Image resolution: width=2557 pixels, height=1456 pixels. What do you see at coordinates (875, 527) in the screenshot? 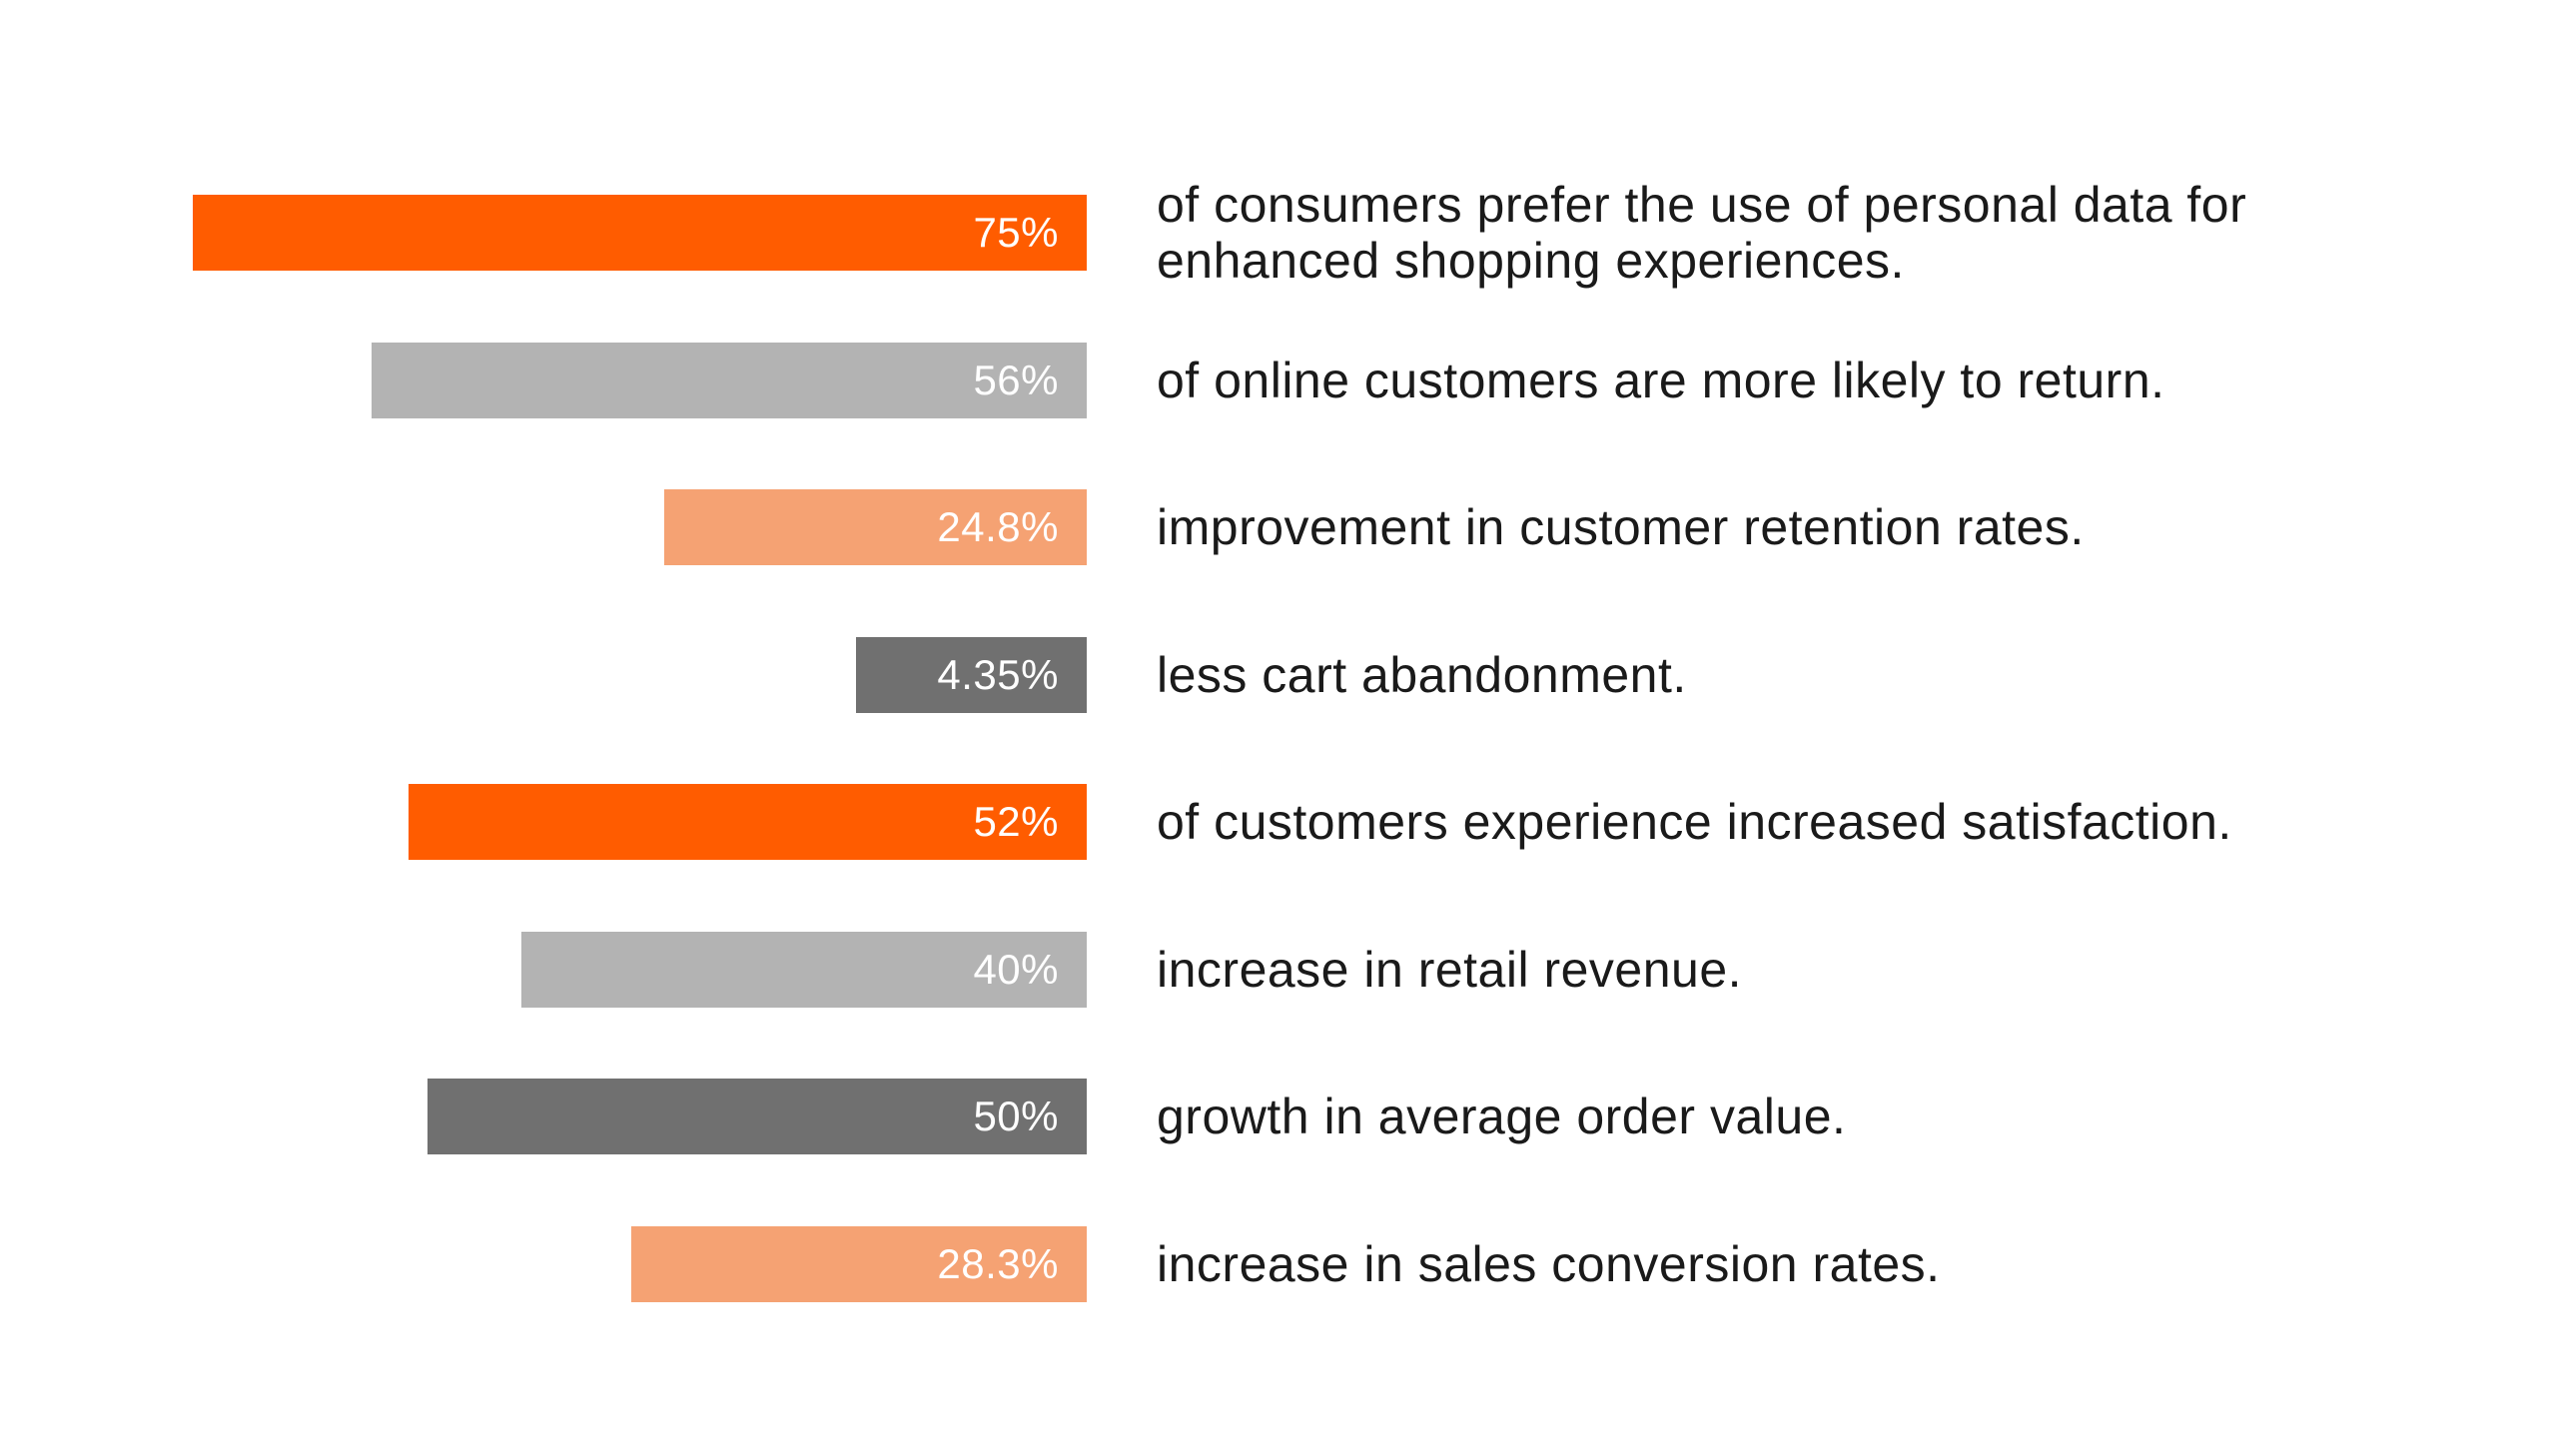
I see `bar: 24.8%` at bounding box center [875, 527].